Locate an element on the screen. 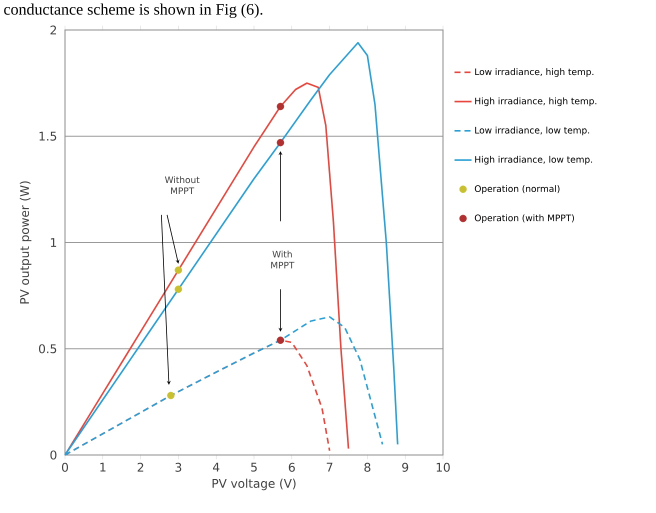 Image resolution: width=656 pixels, height=513 pixels. x-tick-label: 7 is located at coordinates (329, 467).